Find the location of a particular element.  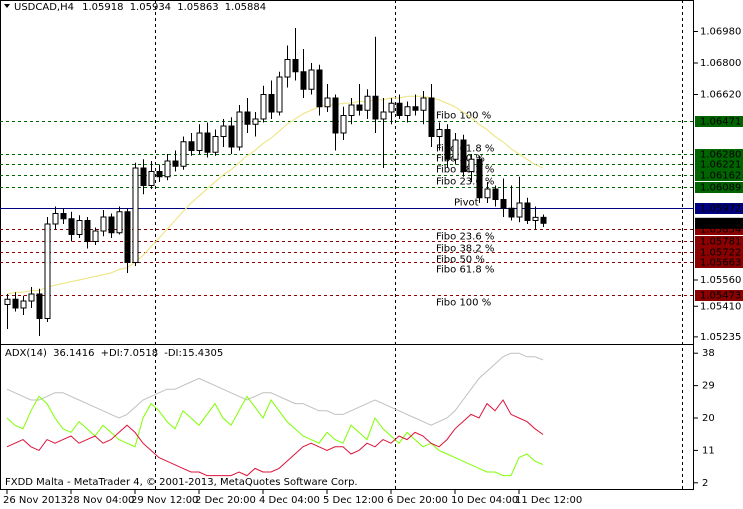

x-tick-label: 11 Dec 12:00 is located at coordinates (548, 500).